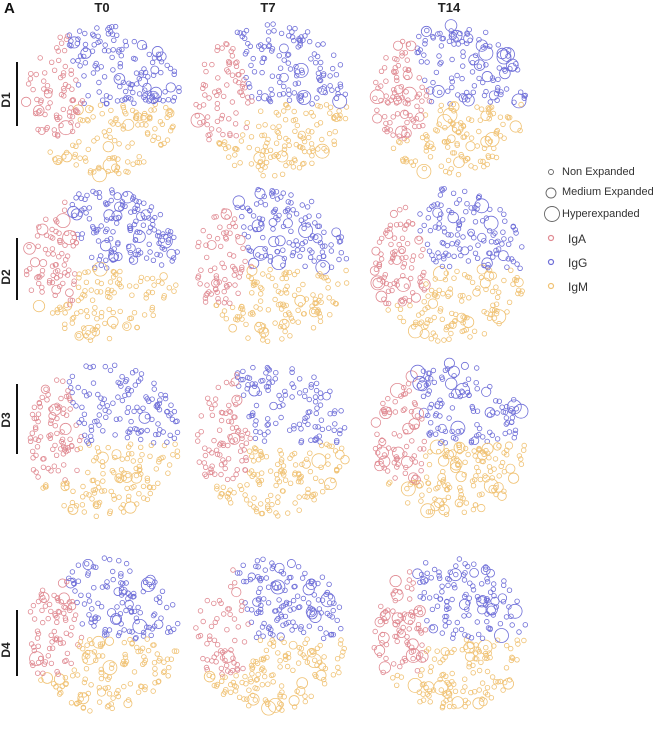 This screenshot has width=655, height=733. I want to click on bubble-plot-d3-t0, so click(104, 440).